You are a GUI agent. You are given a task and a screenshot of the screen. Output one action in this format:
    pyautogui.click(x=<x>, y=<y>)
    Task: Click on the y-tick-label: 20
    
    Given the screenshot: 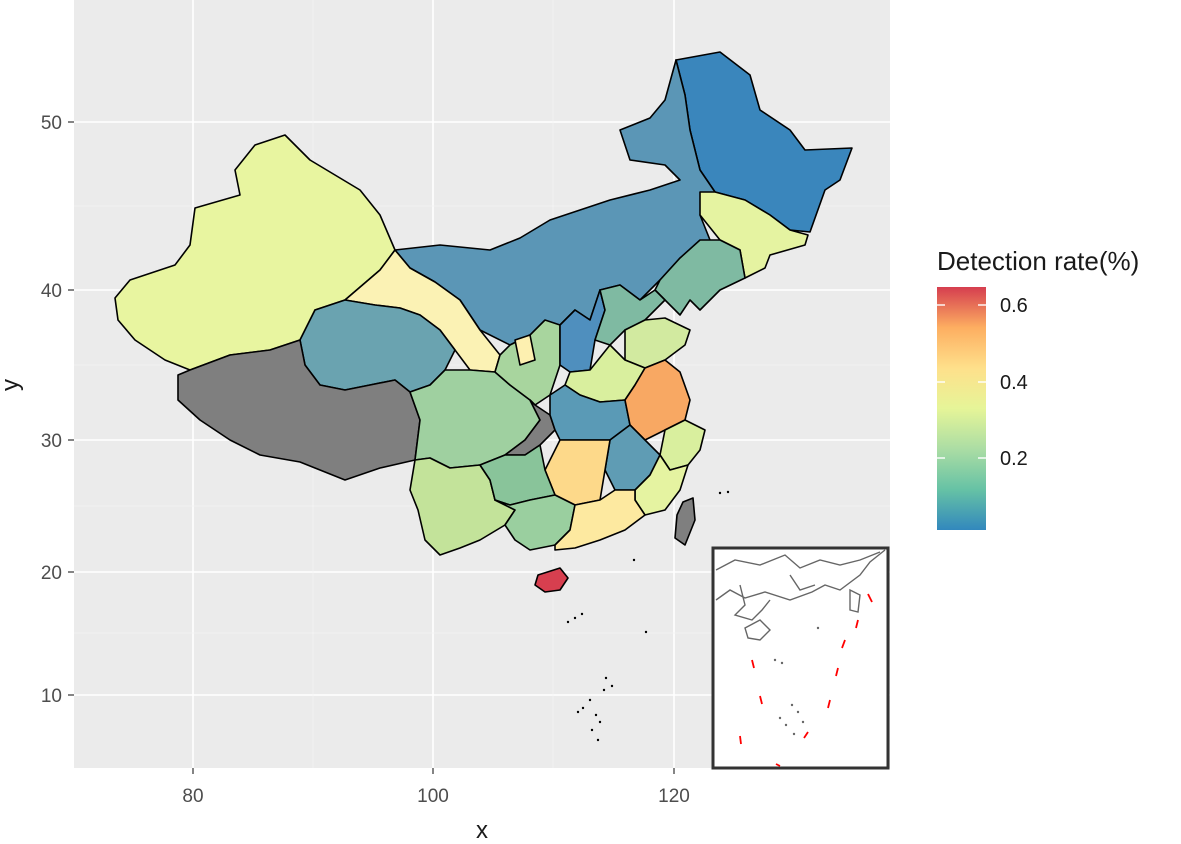 What is the action you would take?
    pyautogui.click(x=51, y=573)
    